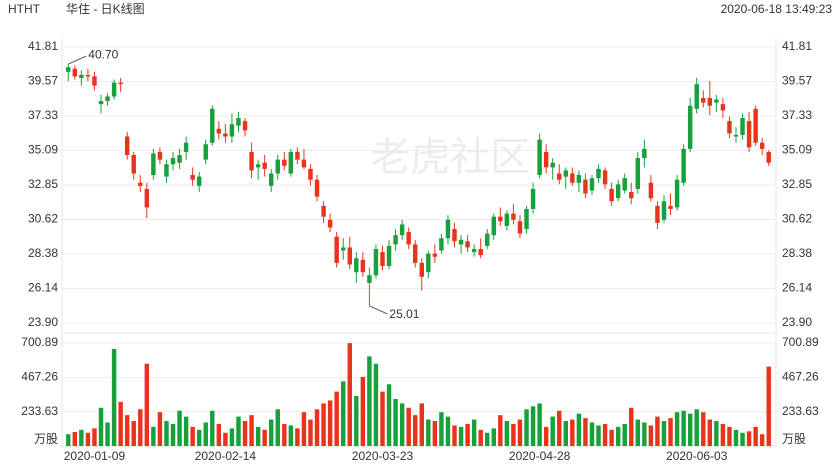 Image resolution: width=840 pixels, height=470 pixels. What do you see at coordinates (105, 9) in the screenshot?
I see `chart-title: 华住 - 日K线图` at bounding box center [105, 9].